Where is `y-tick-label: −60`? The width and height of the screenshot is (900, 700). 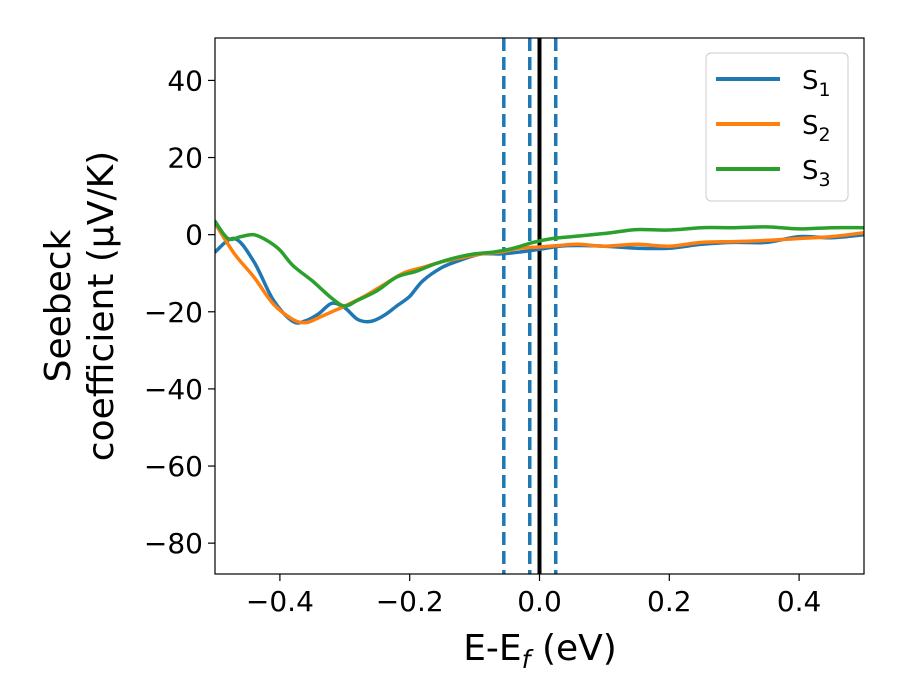 y-tick-label: −60 is located at coordinates (173, 466).